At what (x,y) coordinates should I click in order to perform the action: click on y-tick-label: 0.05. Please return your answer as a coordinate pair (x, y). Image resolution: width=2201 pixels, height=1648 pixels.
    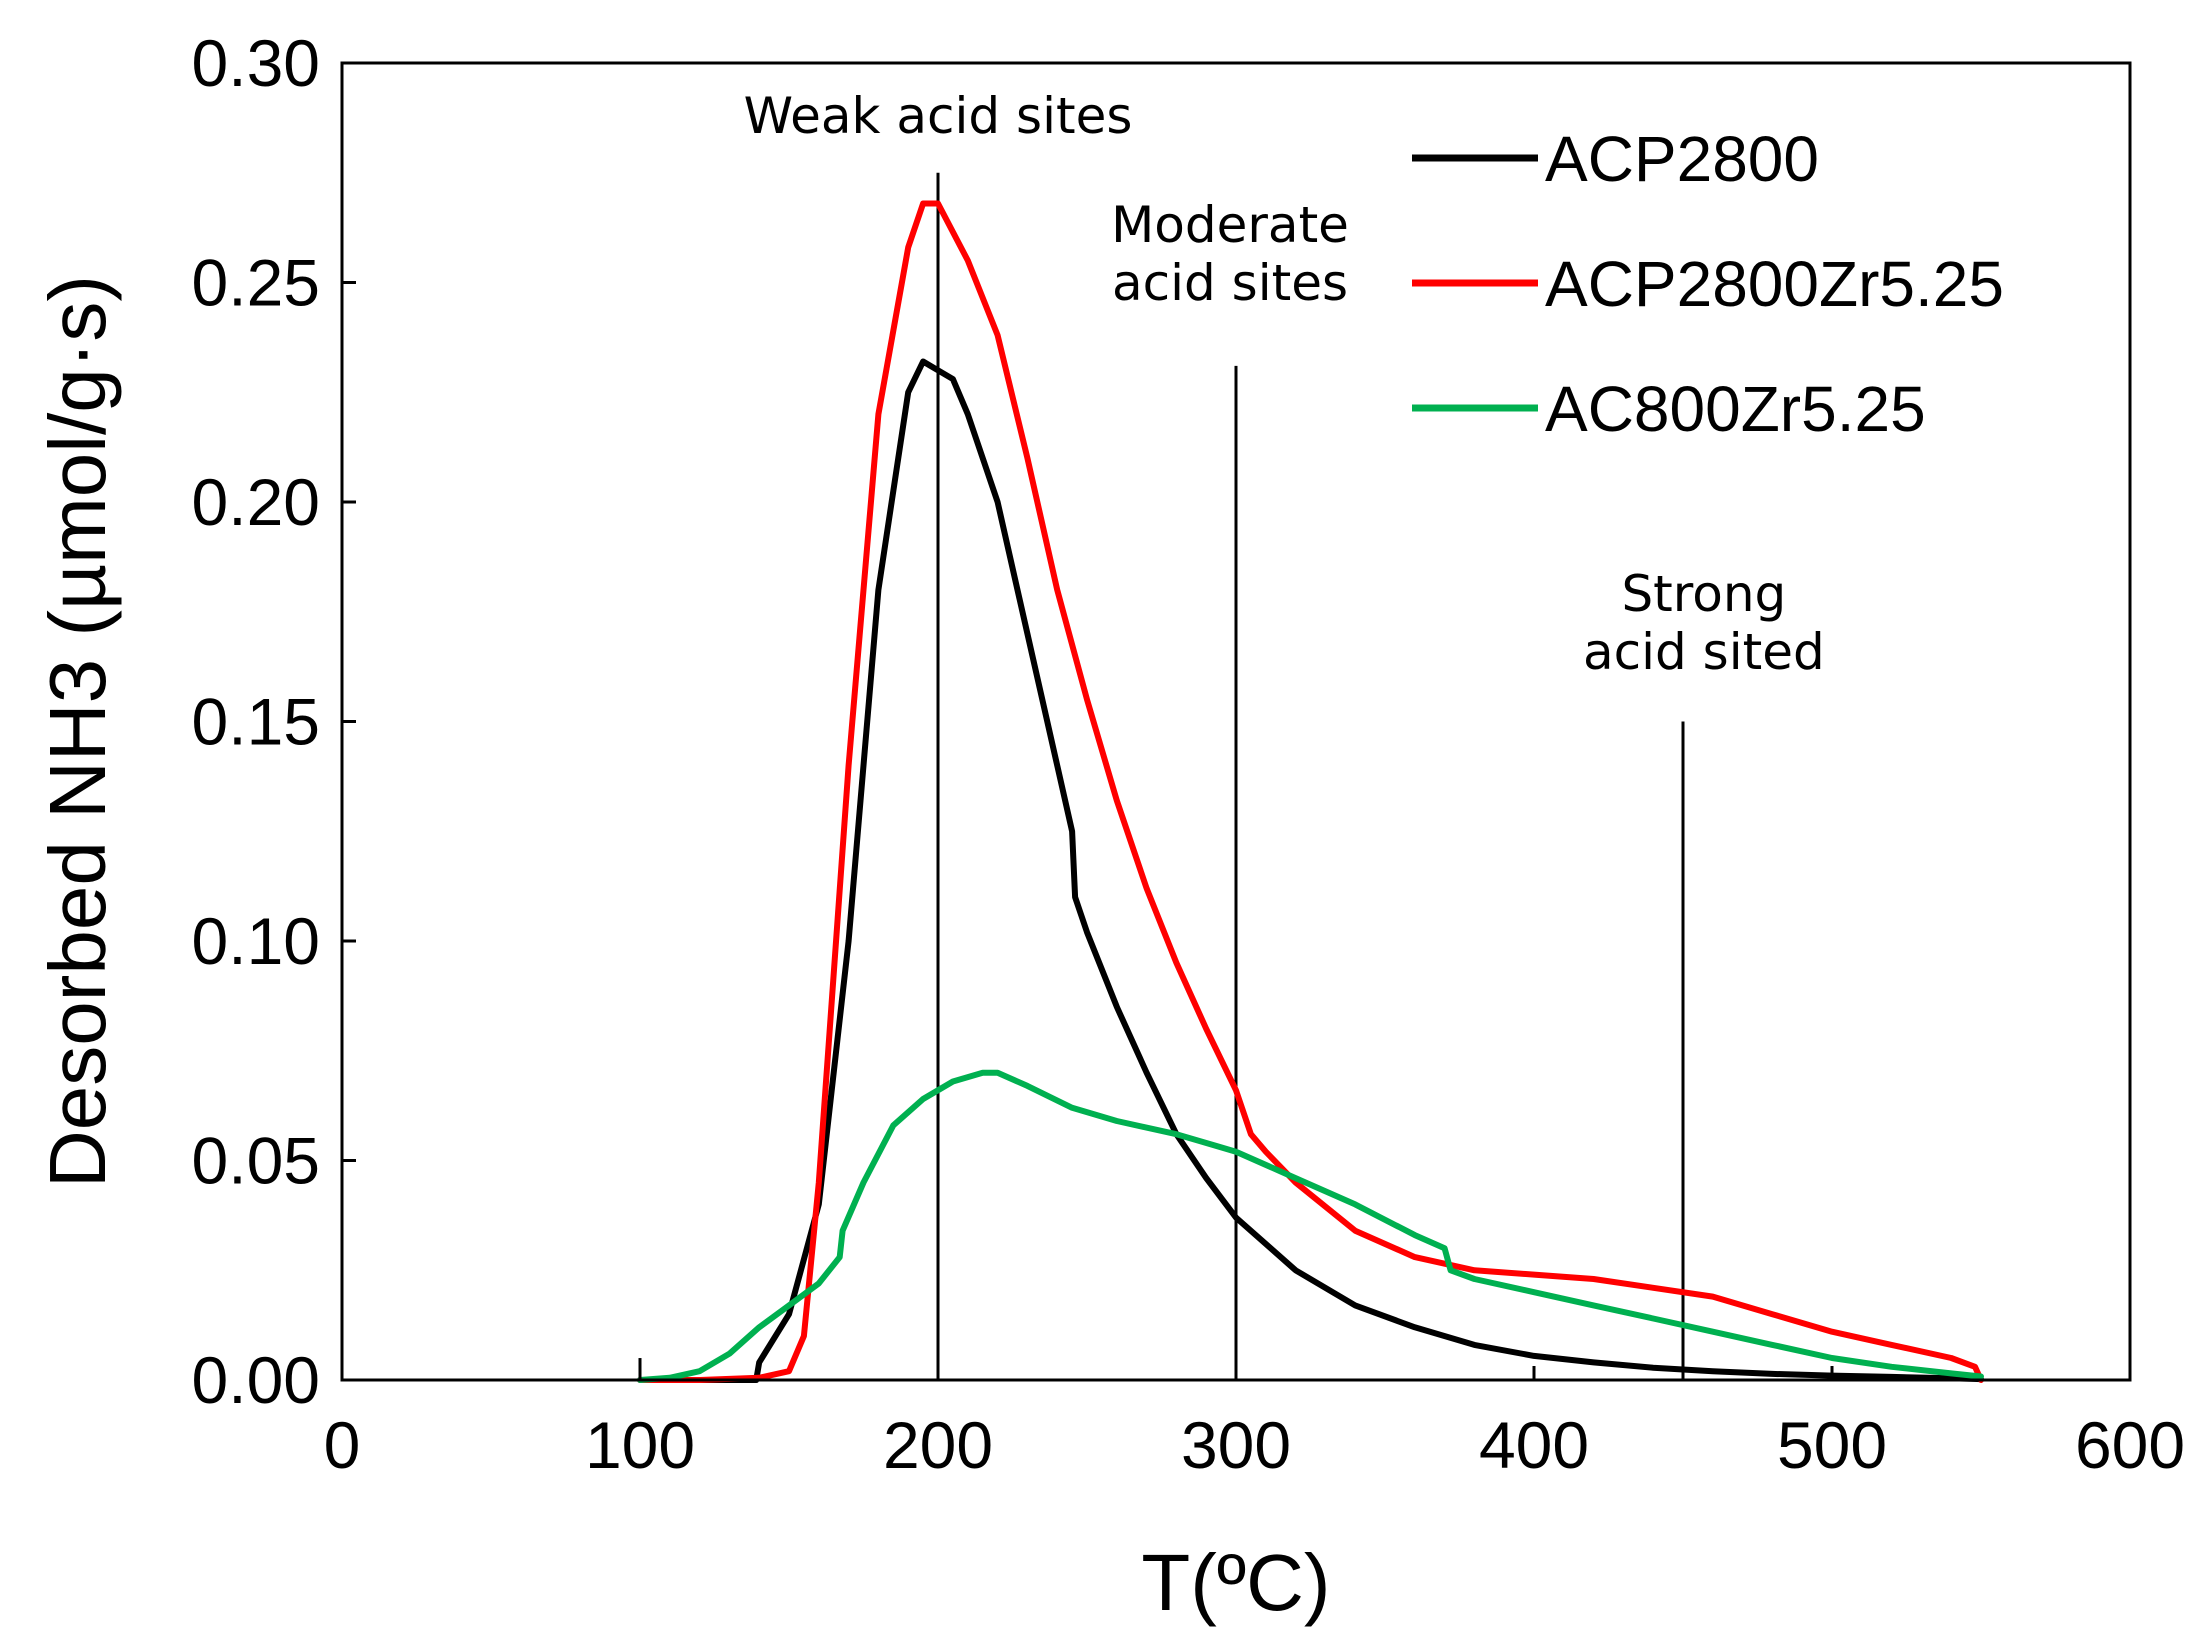
    Looking at the image, I should click on (256, 1161).